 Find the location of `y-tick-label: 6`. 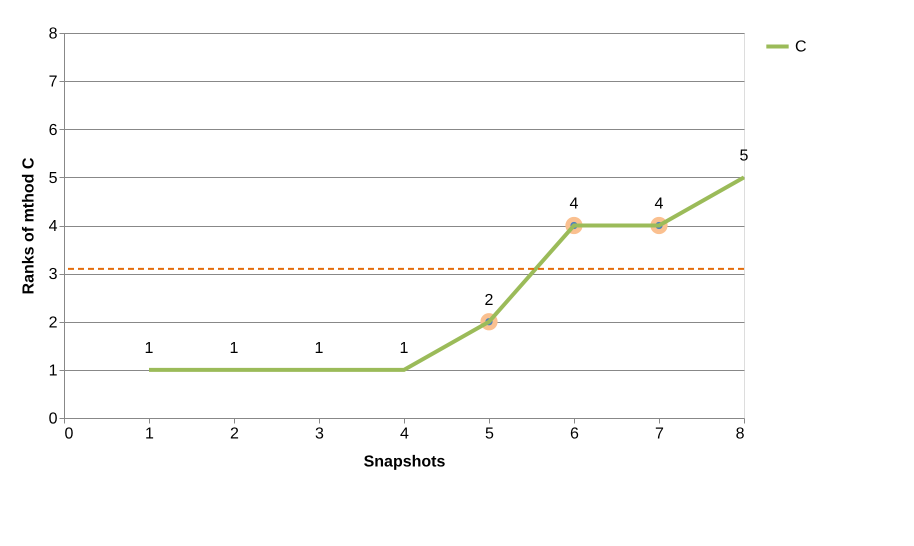

y-tick-label: 6 is located at coordinates (53, 130).